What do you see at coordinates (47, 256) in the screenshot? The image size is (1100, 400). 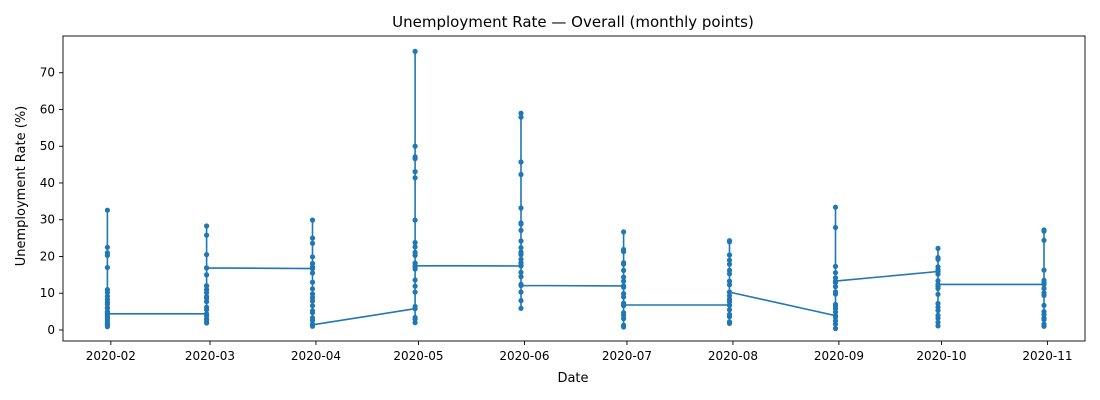 I see `y-tick-label: 20` at bounding box center [47, 256].